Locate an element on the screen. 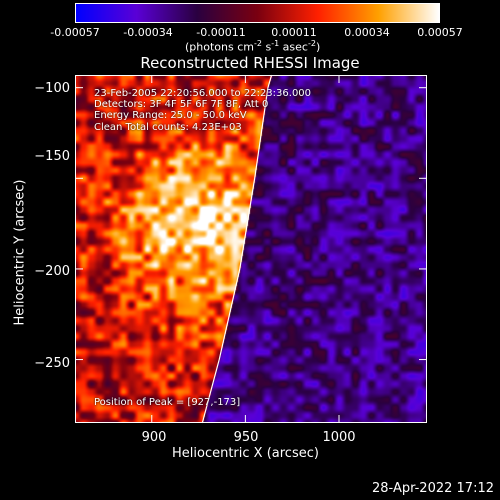 Image resolution: width=500 pixels, height=500 pixels. colorbar-tick-label: 0.00011 is located at coordinates (294, 32).